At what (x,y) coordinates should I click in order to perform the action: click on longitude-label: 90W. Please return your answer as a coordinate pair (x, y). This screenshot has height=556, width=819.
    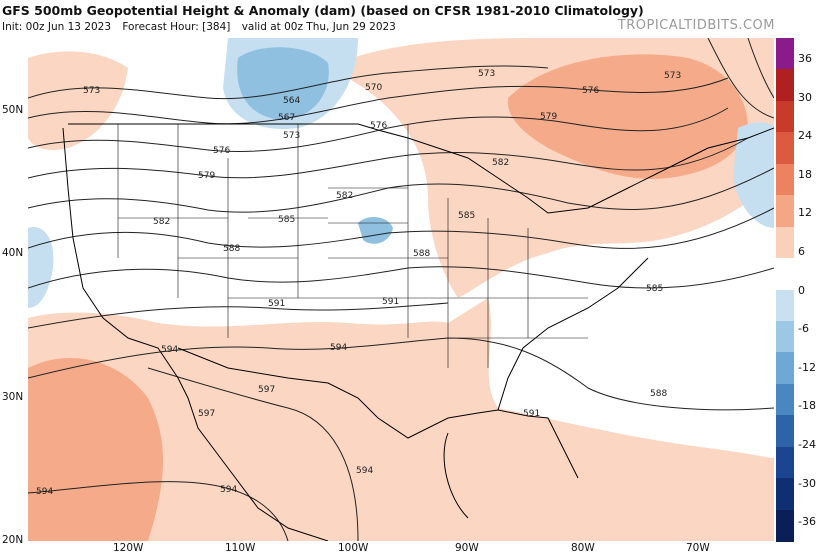
    Looking at the image, I should click on (467, 548).